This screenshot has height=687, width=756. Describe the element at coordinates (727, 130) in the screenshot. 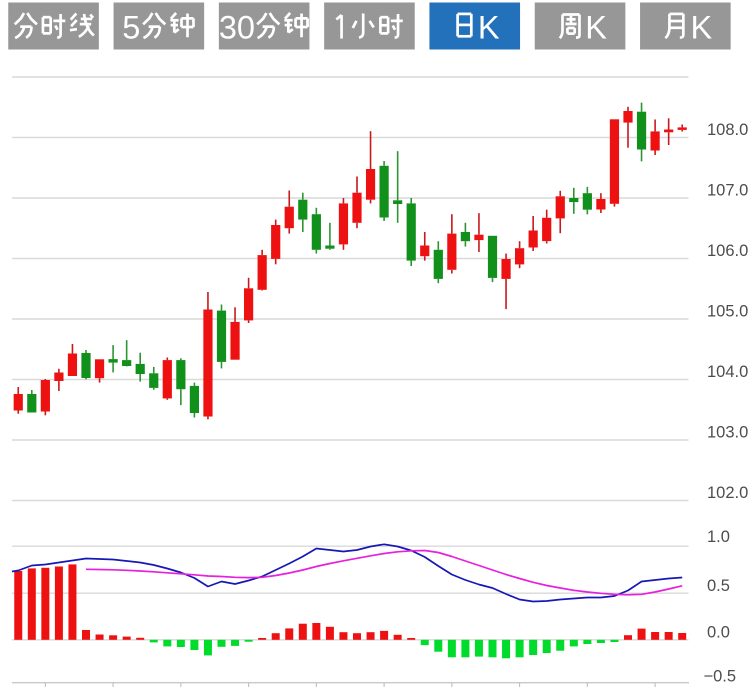

I see `svg-text: 108.0` at that location.